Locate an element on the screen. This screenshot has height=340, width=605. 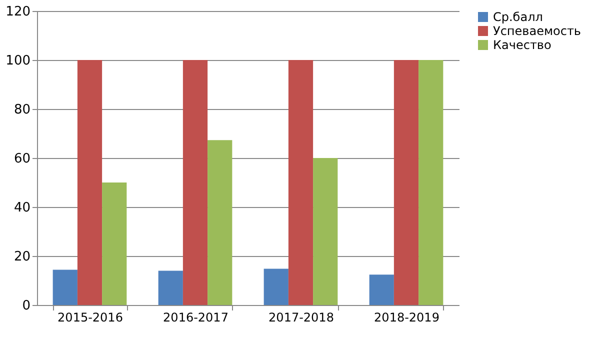
y-tick-label: 120 is located at coordinates (18, 12).